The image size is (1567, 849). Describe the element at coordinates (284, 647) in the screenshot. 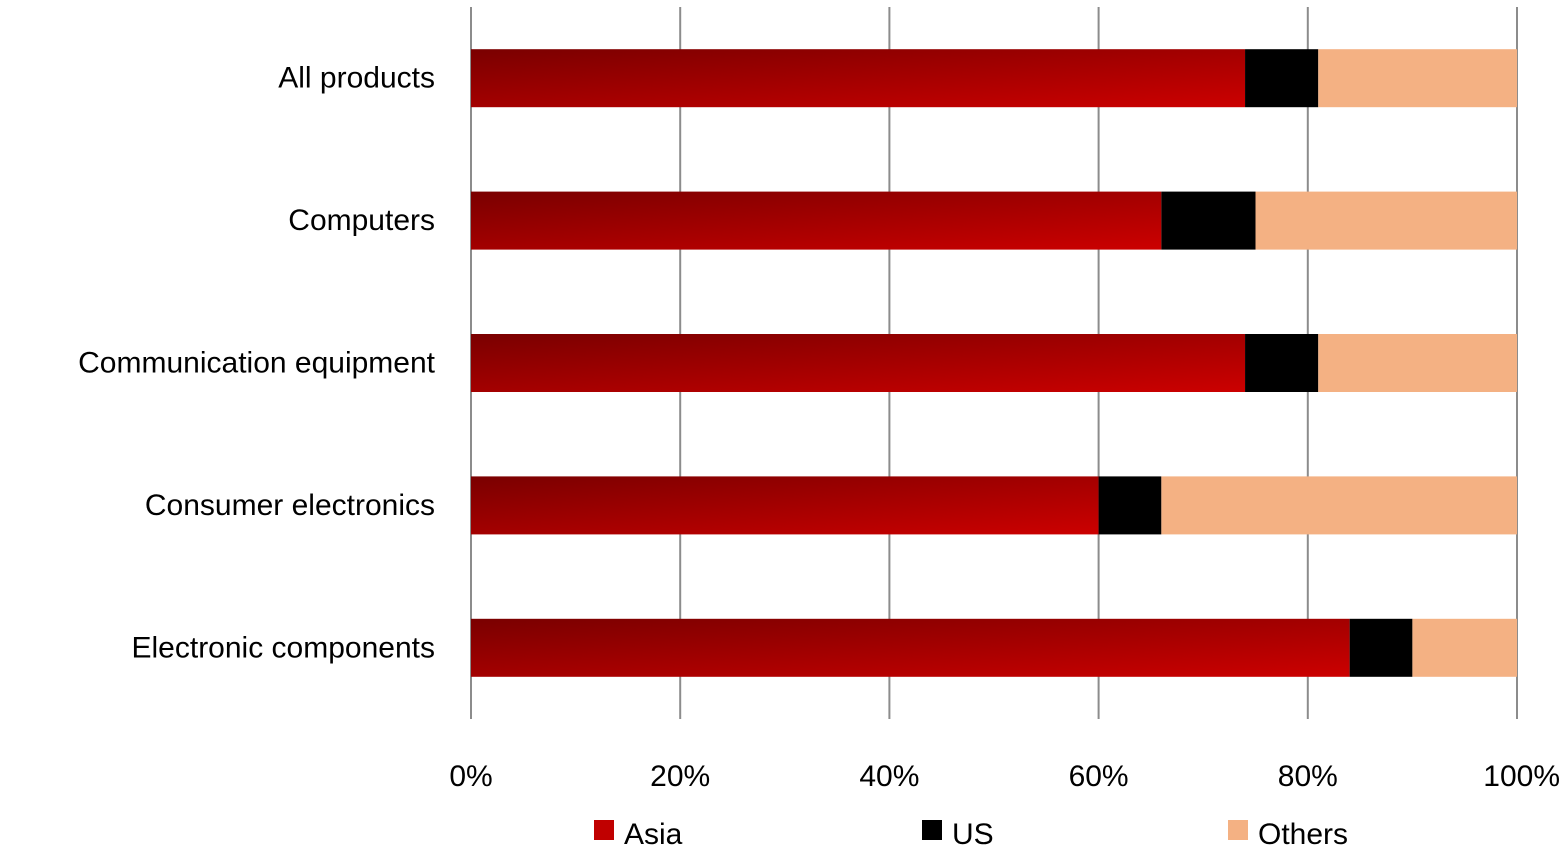

I see `category-label: Electronic components` at that location.